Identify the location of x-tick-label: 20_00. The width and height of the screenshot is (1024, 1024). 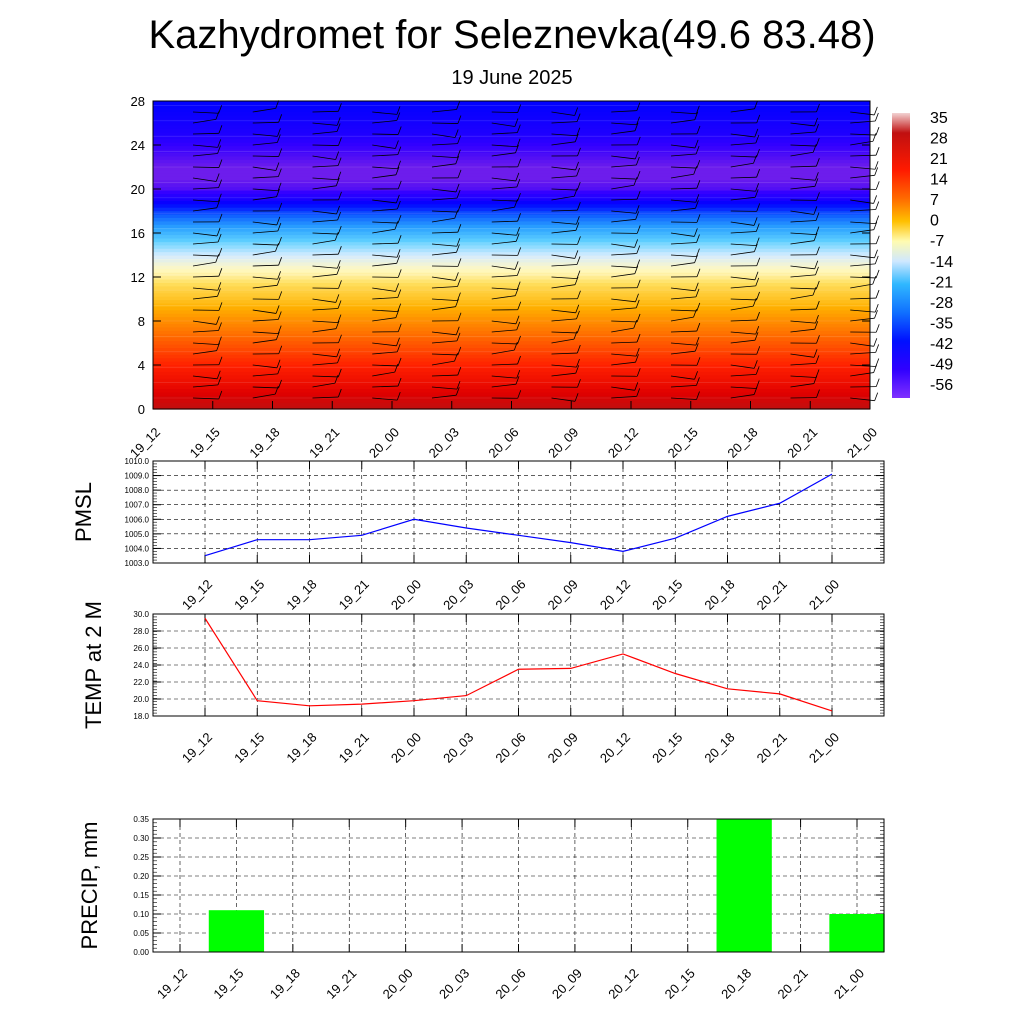
(398, 984).